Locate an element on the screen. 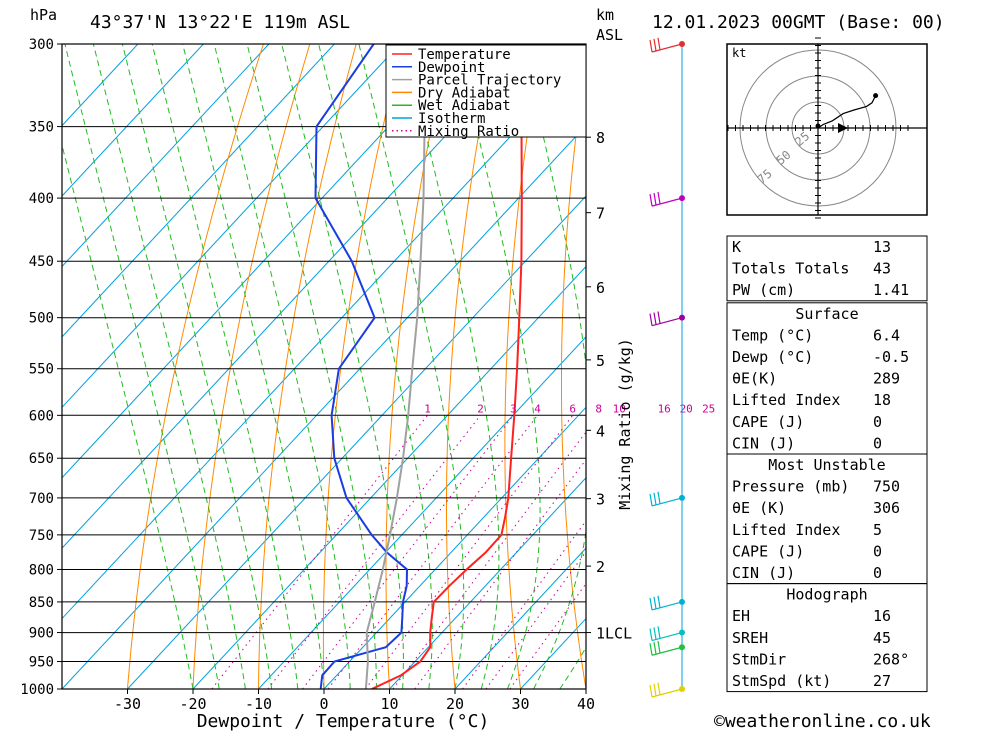 This screenshot has width=1000, height=733. station-location: 43°37'N 13°22'E 119m ASL is located at coordinates (220, 22).